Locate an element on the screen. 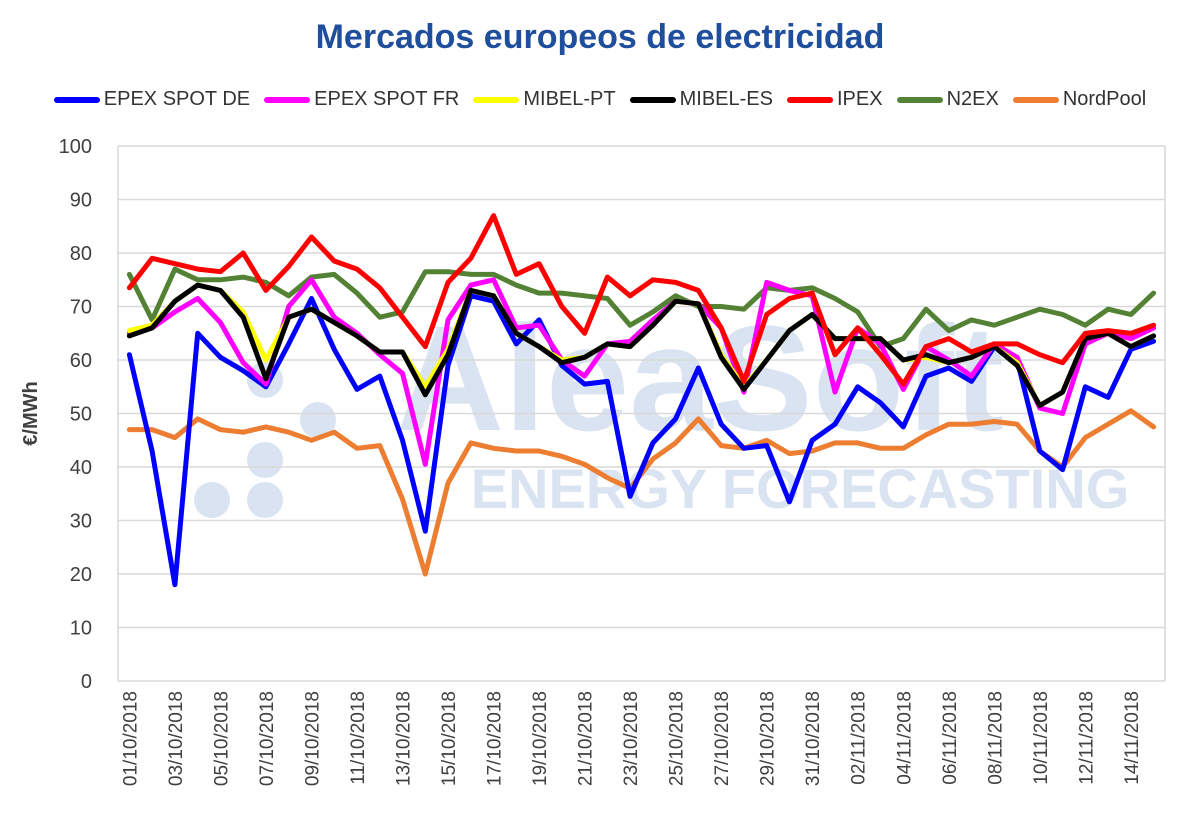 This screenshot has width=1200, height=836. y-tick-label: 0 is located at coordinates (86, 682).